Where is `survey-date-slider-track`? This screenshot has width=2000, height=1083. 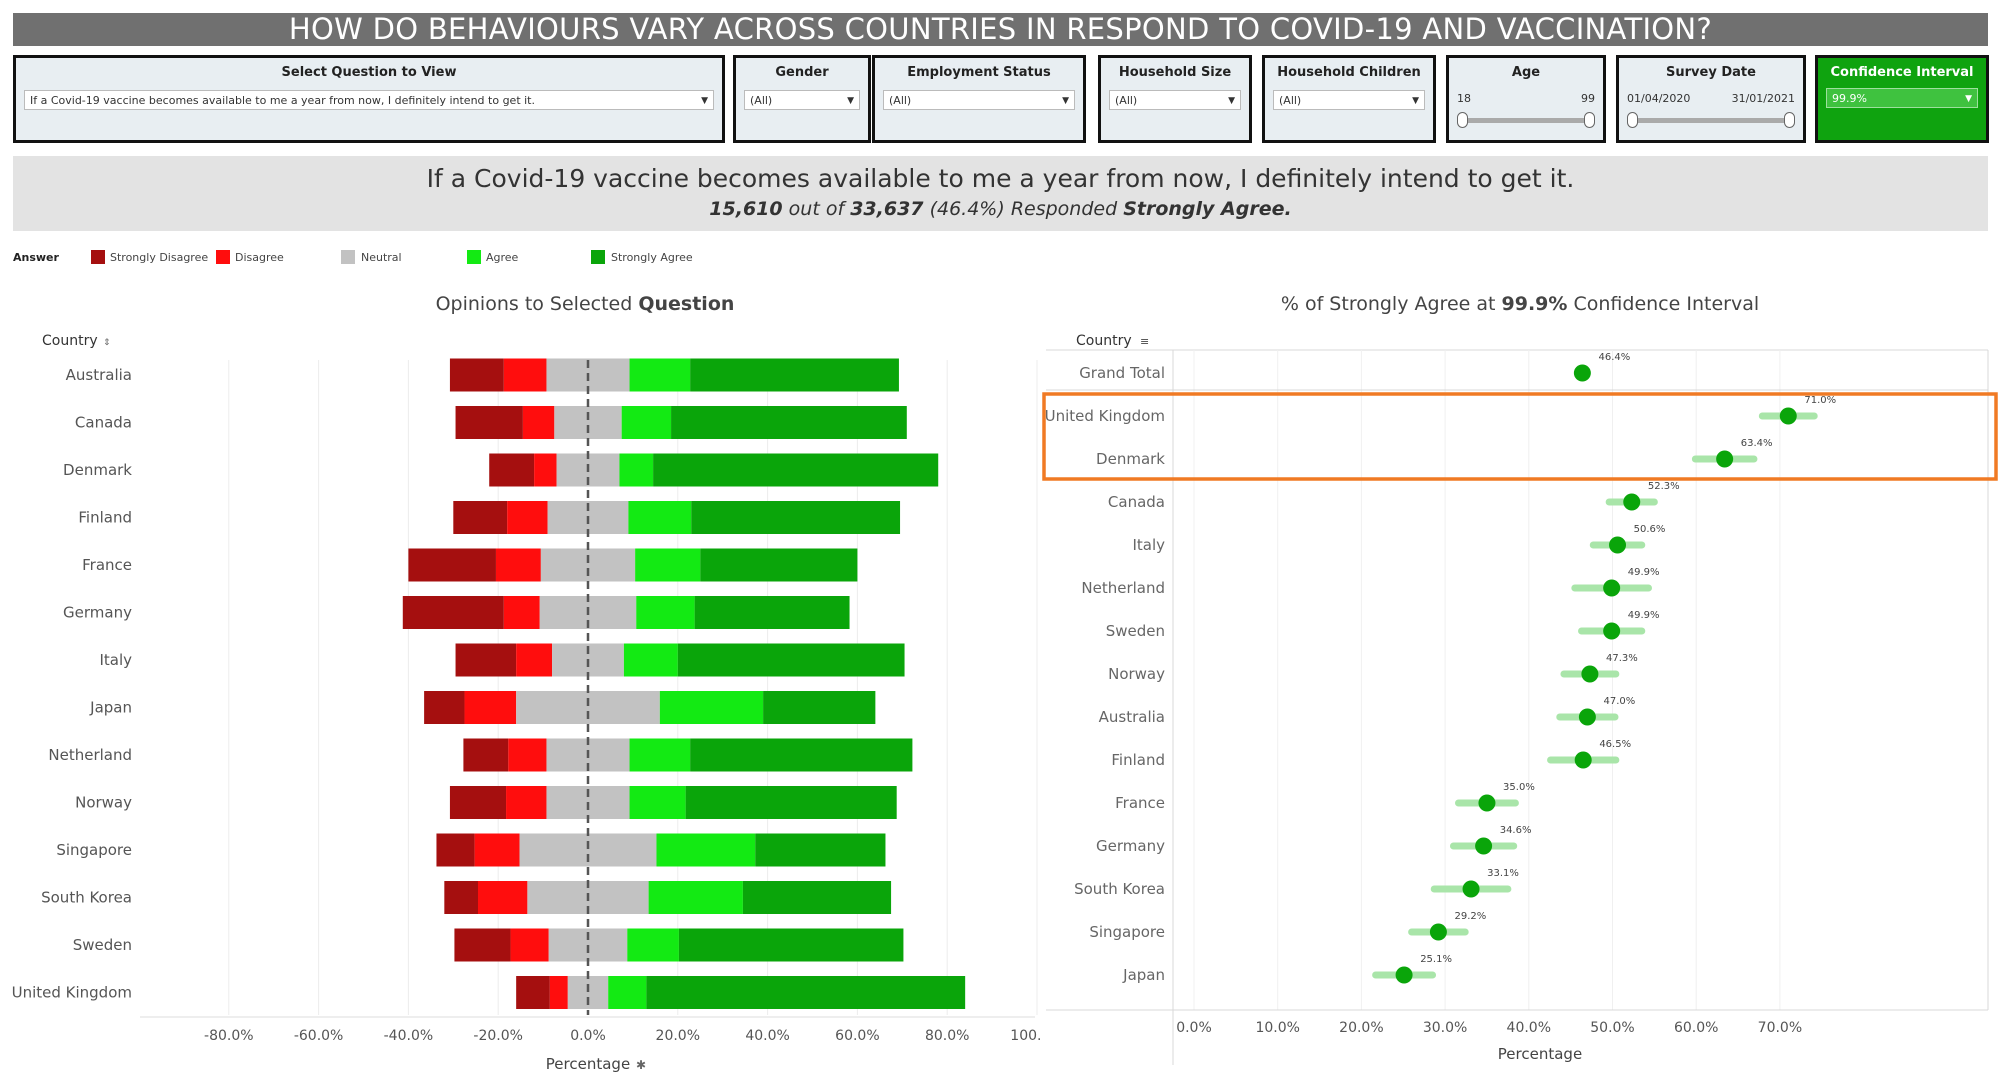 survey-date-slider-track is located at coordinates (1711, 120).